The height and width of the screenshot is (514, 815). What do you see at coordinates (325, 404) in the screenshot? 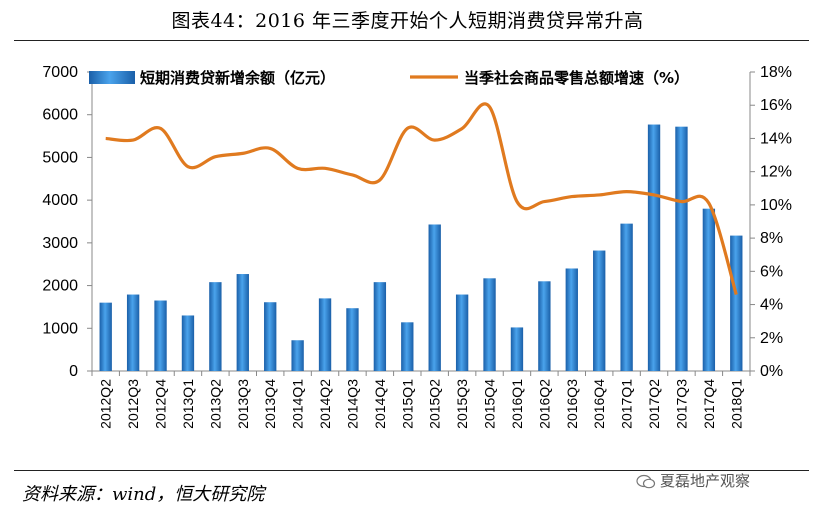
I see `x-tick-label: 2014Q2` at bounding box center [325, 404].